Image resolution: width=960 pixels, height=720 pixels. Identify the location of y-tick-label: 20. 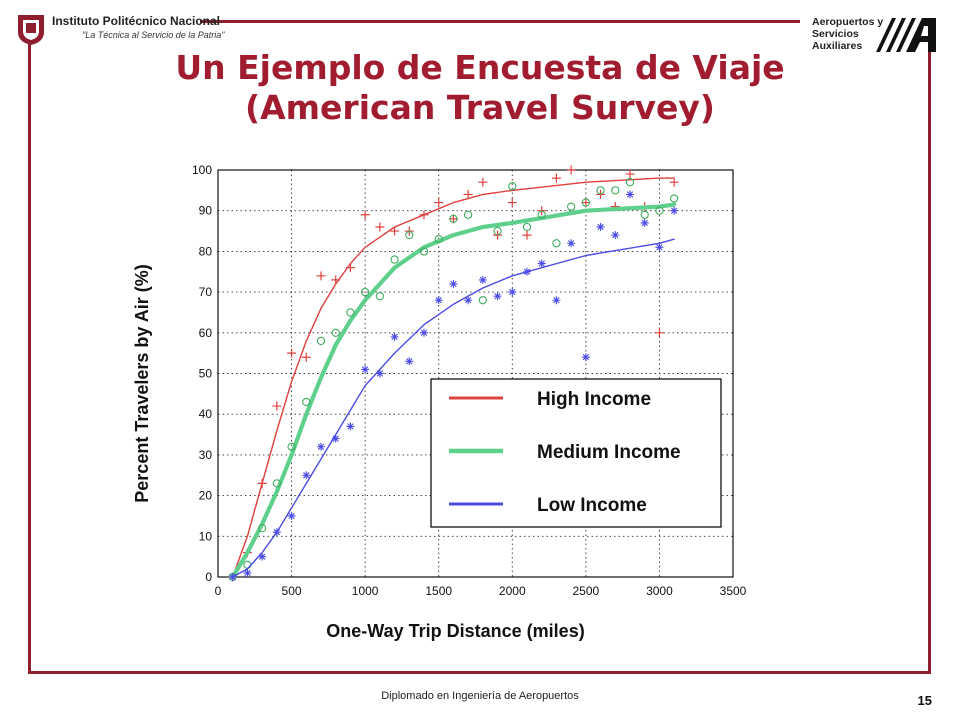
(206, 496).